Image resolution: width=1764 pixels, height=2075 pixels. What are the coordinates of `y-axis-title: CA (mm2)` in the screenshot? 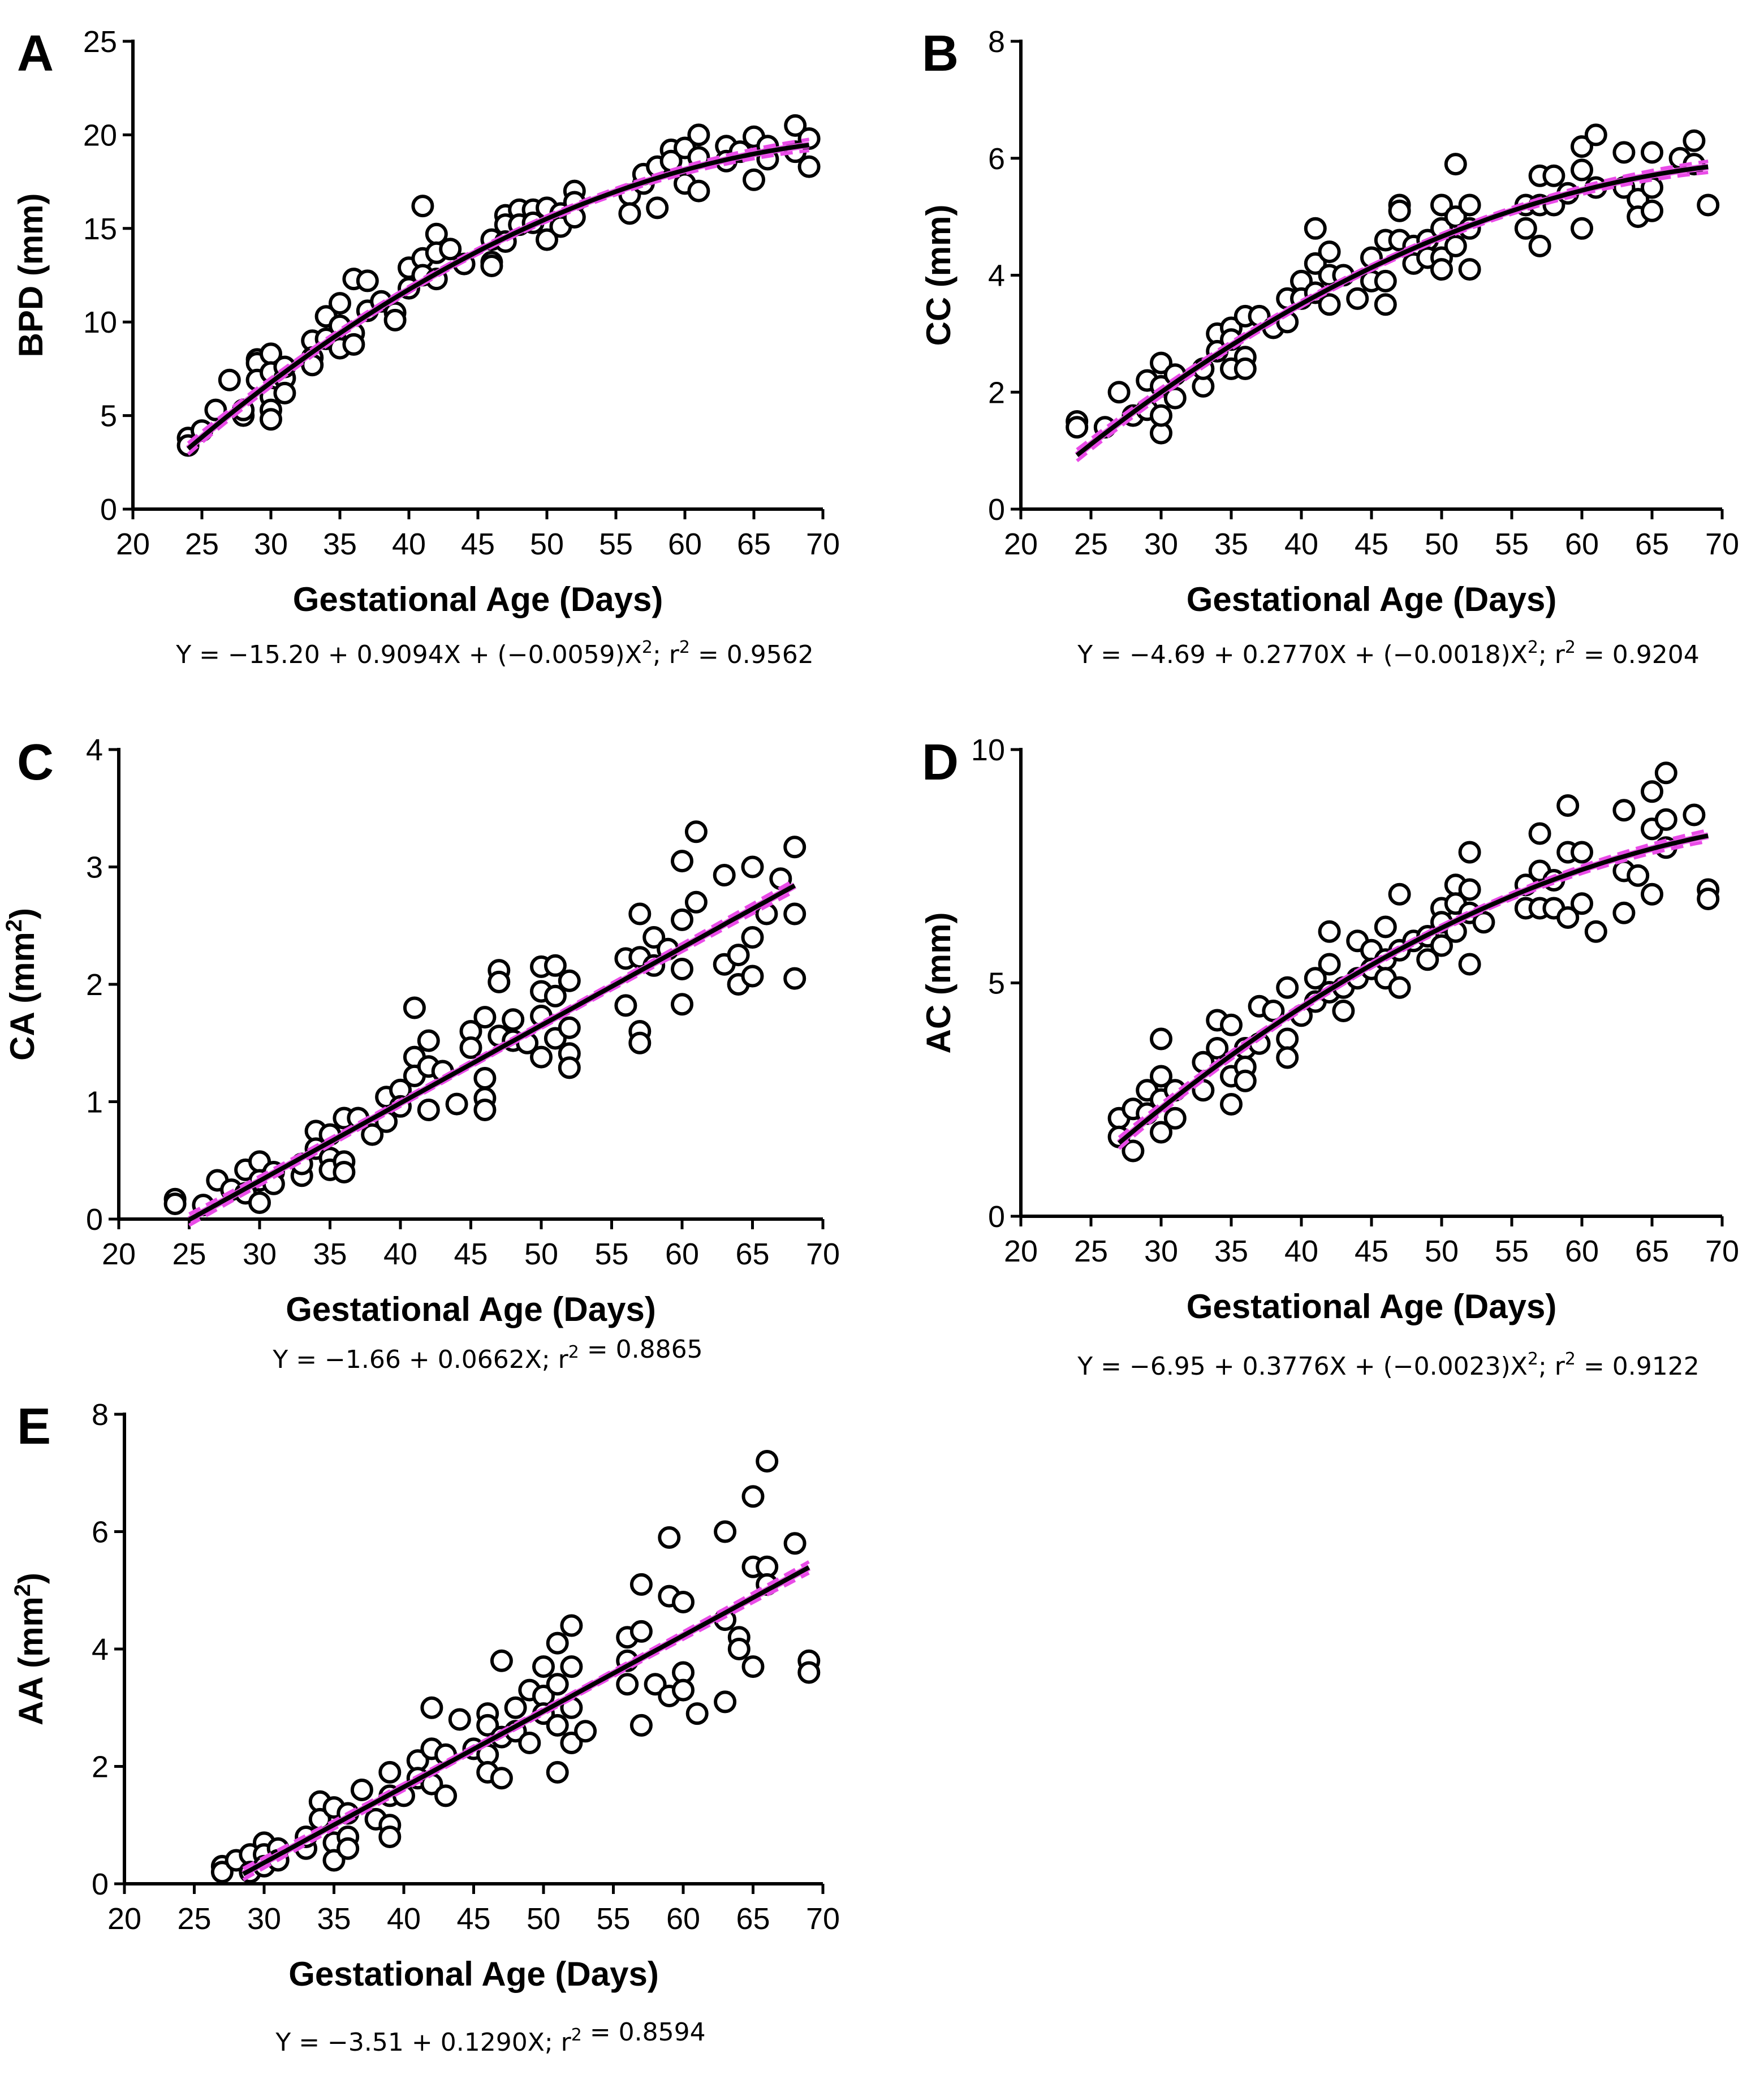 It's located at (21, 985).